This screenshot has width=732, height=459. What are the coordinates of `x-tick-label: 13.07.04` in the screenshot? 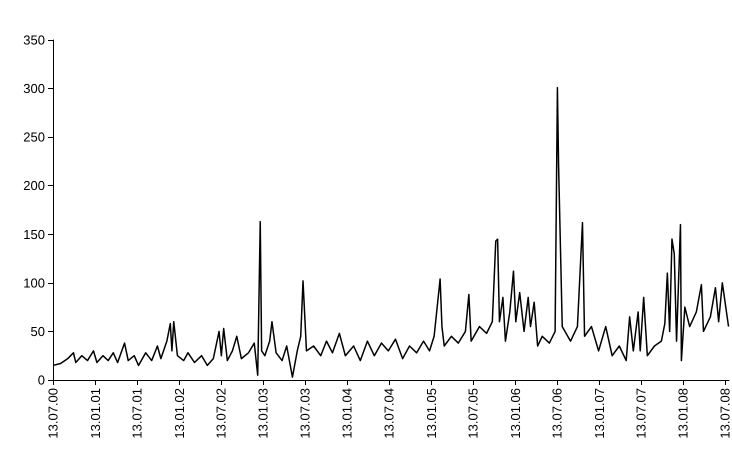 It's located at (389, 413).